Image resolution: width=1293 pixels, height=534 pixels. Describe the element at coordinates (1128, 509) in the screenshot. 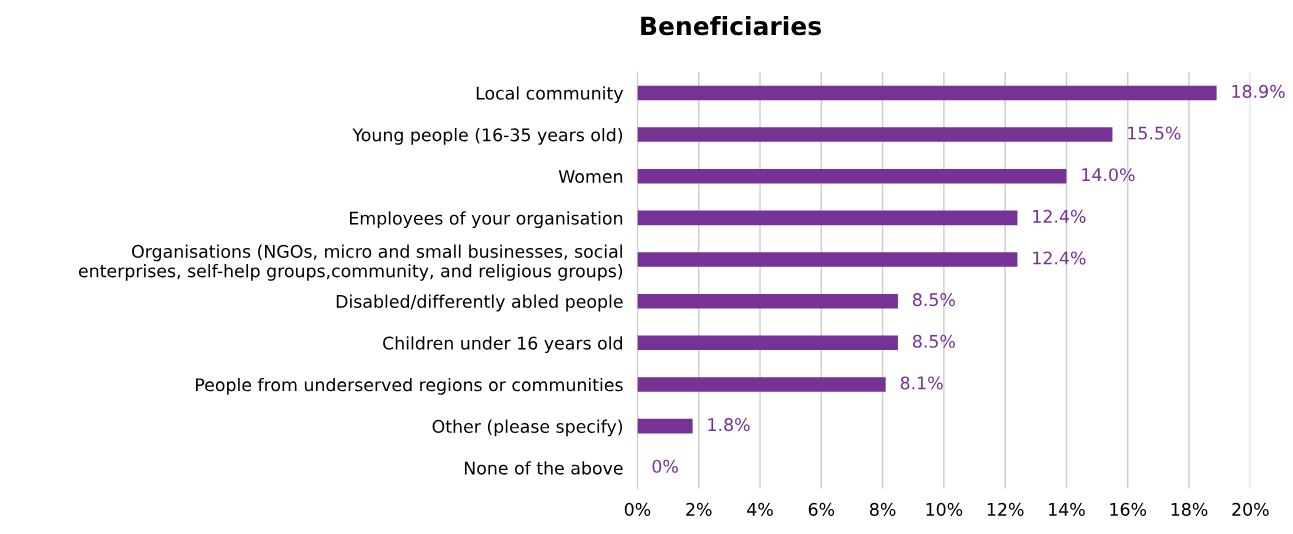

I see `x-tick-label: 16%` at that location.